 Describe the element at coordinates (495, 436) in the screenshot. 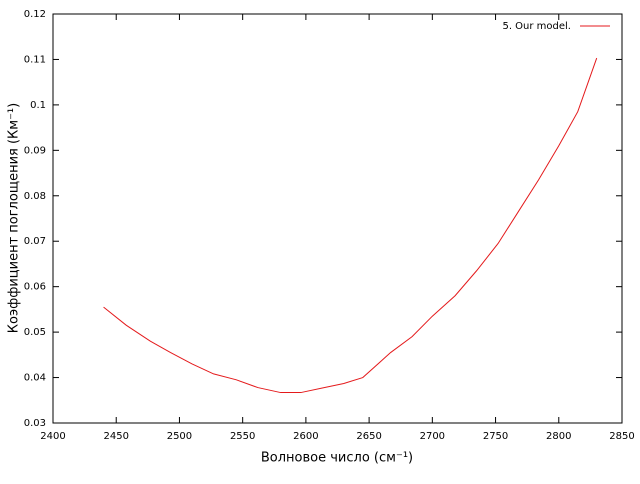

I see `x-tick-label: 2750` at that location.